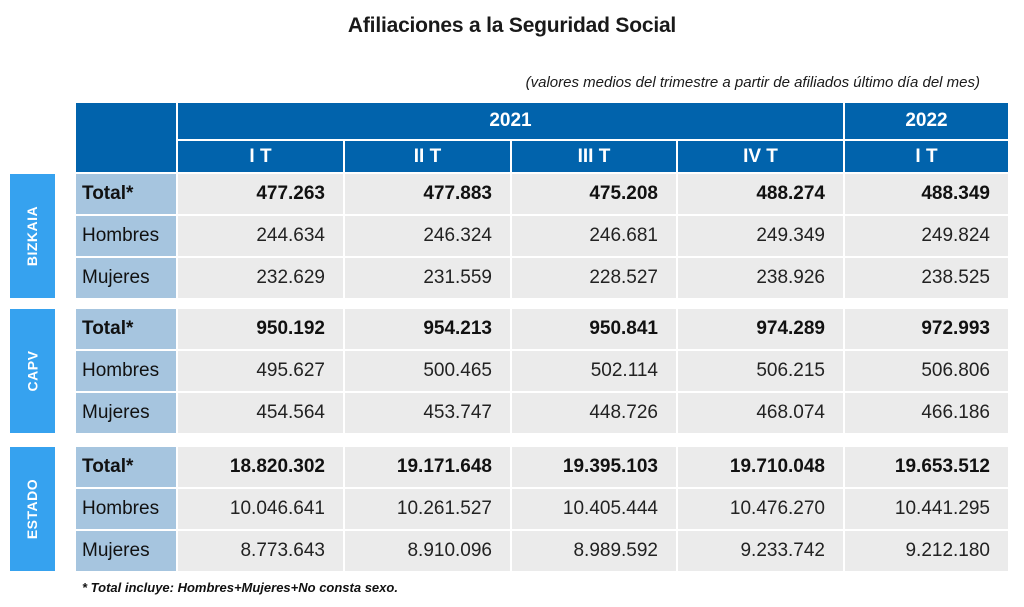  What do you see at coordinates (760, 278) in the screenshot?
I see `table-cell: 238.926` at bounding box center [760, 278].